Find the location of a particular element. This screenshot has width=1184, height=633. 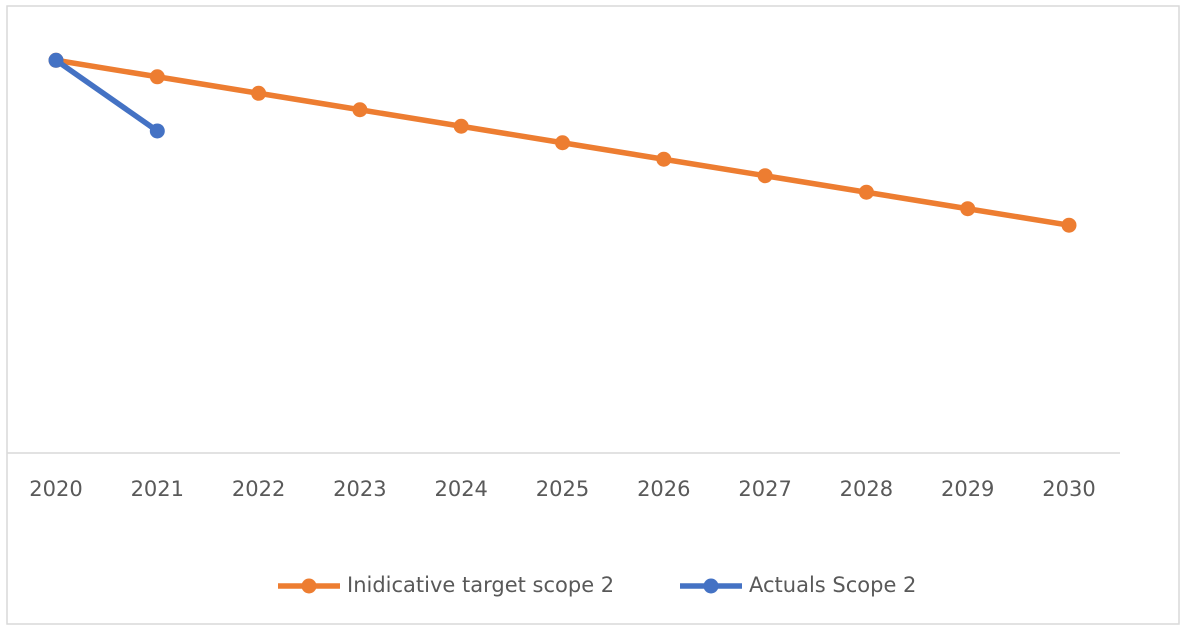

x-tick-label: 2027 is located at coordinates (764, 489).